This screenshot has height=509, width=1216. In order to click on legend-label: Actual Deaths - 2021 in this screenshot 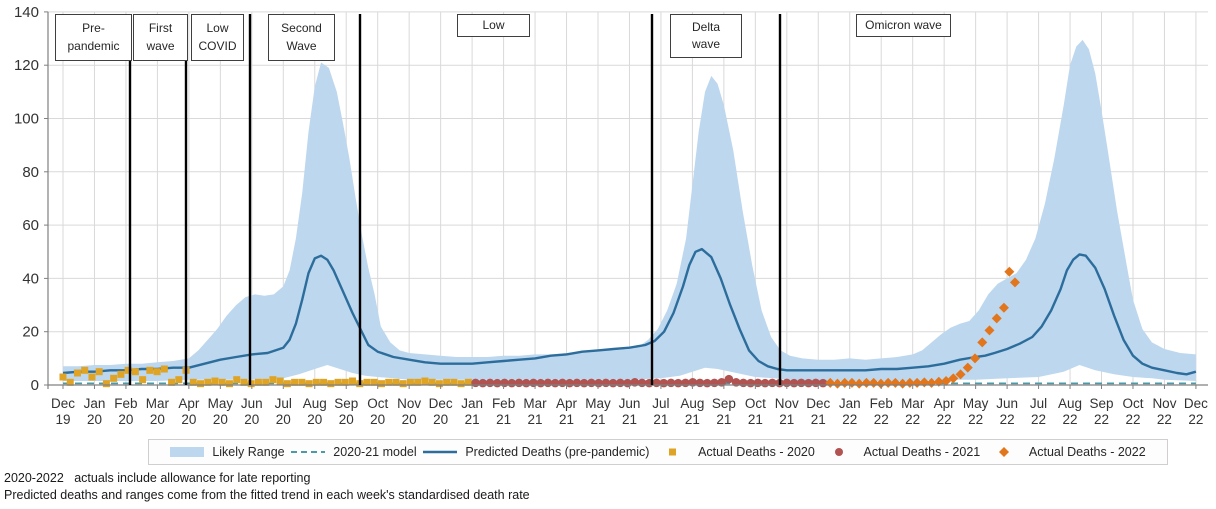, I will do `click(922, 452)`.